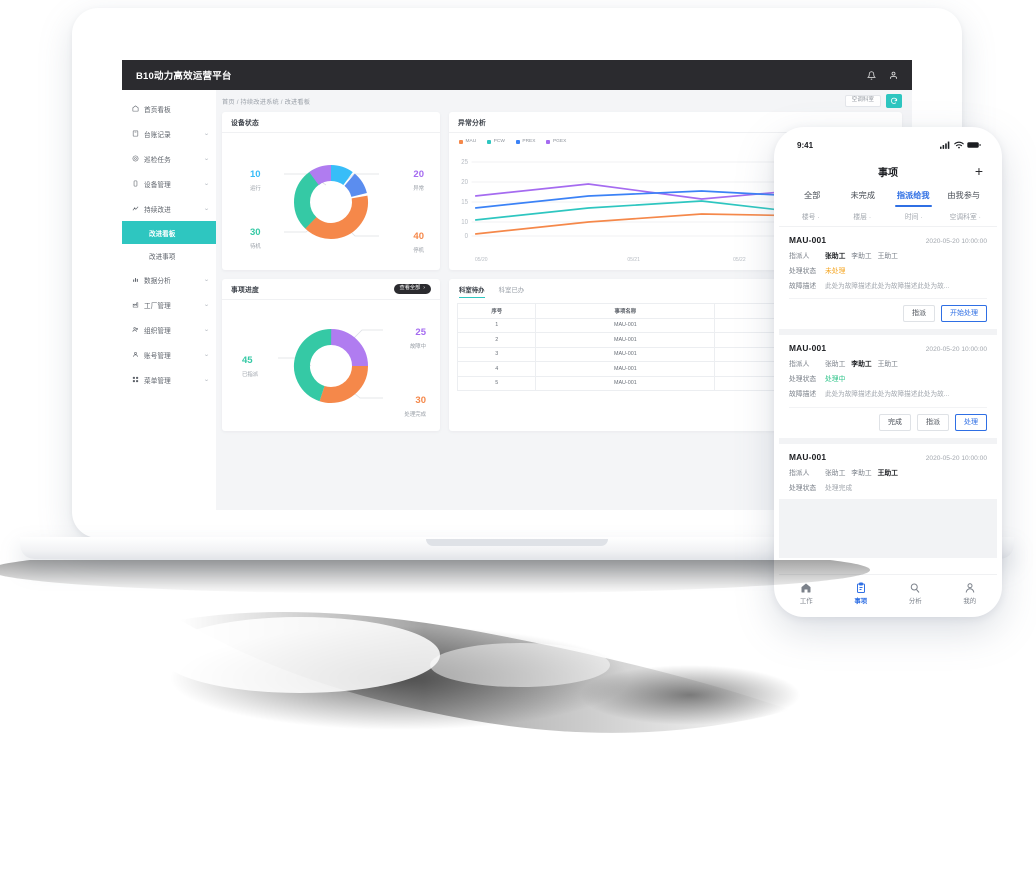 This screenshot has height=870, width=1036. Describe the element at coordinates (965, 217) in the screenshot. I see `filter-department: 空调科室 ·` at that location.